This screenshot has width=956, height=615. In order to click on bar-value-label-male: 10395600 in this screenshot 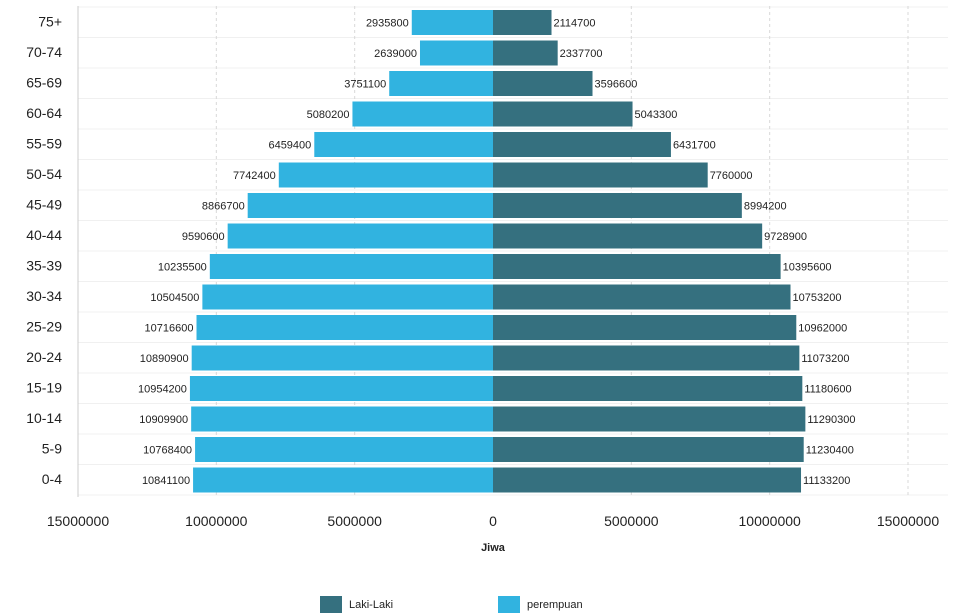, I will do `click(807, 268)`.